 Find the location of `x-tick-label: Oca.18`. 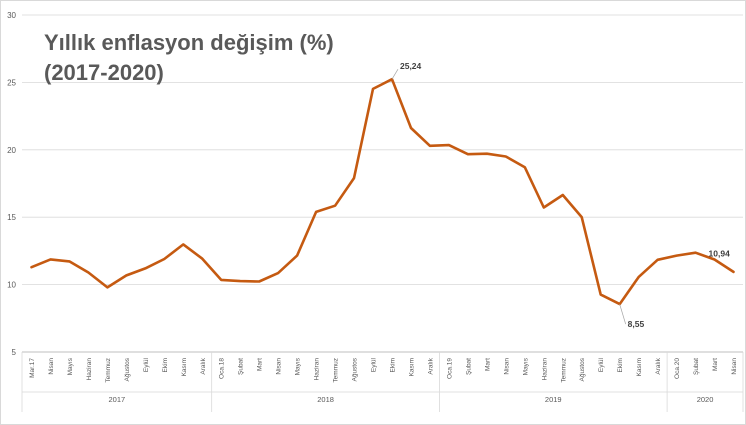

x-tick-label: Oca.18 is located at coordinates (222, 368).